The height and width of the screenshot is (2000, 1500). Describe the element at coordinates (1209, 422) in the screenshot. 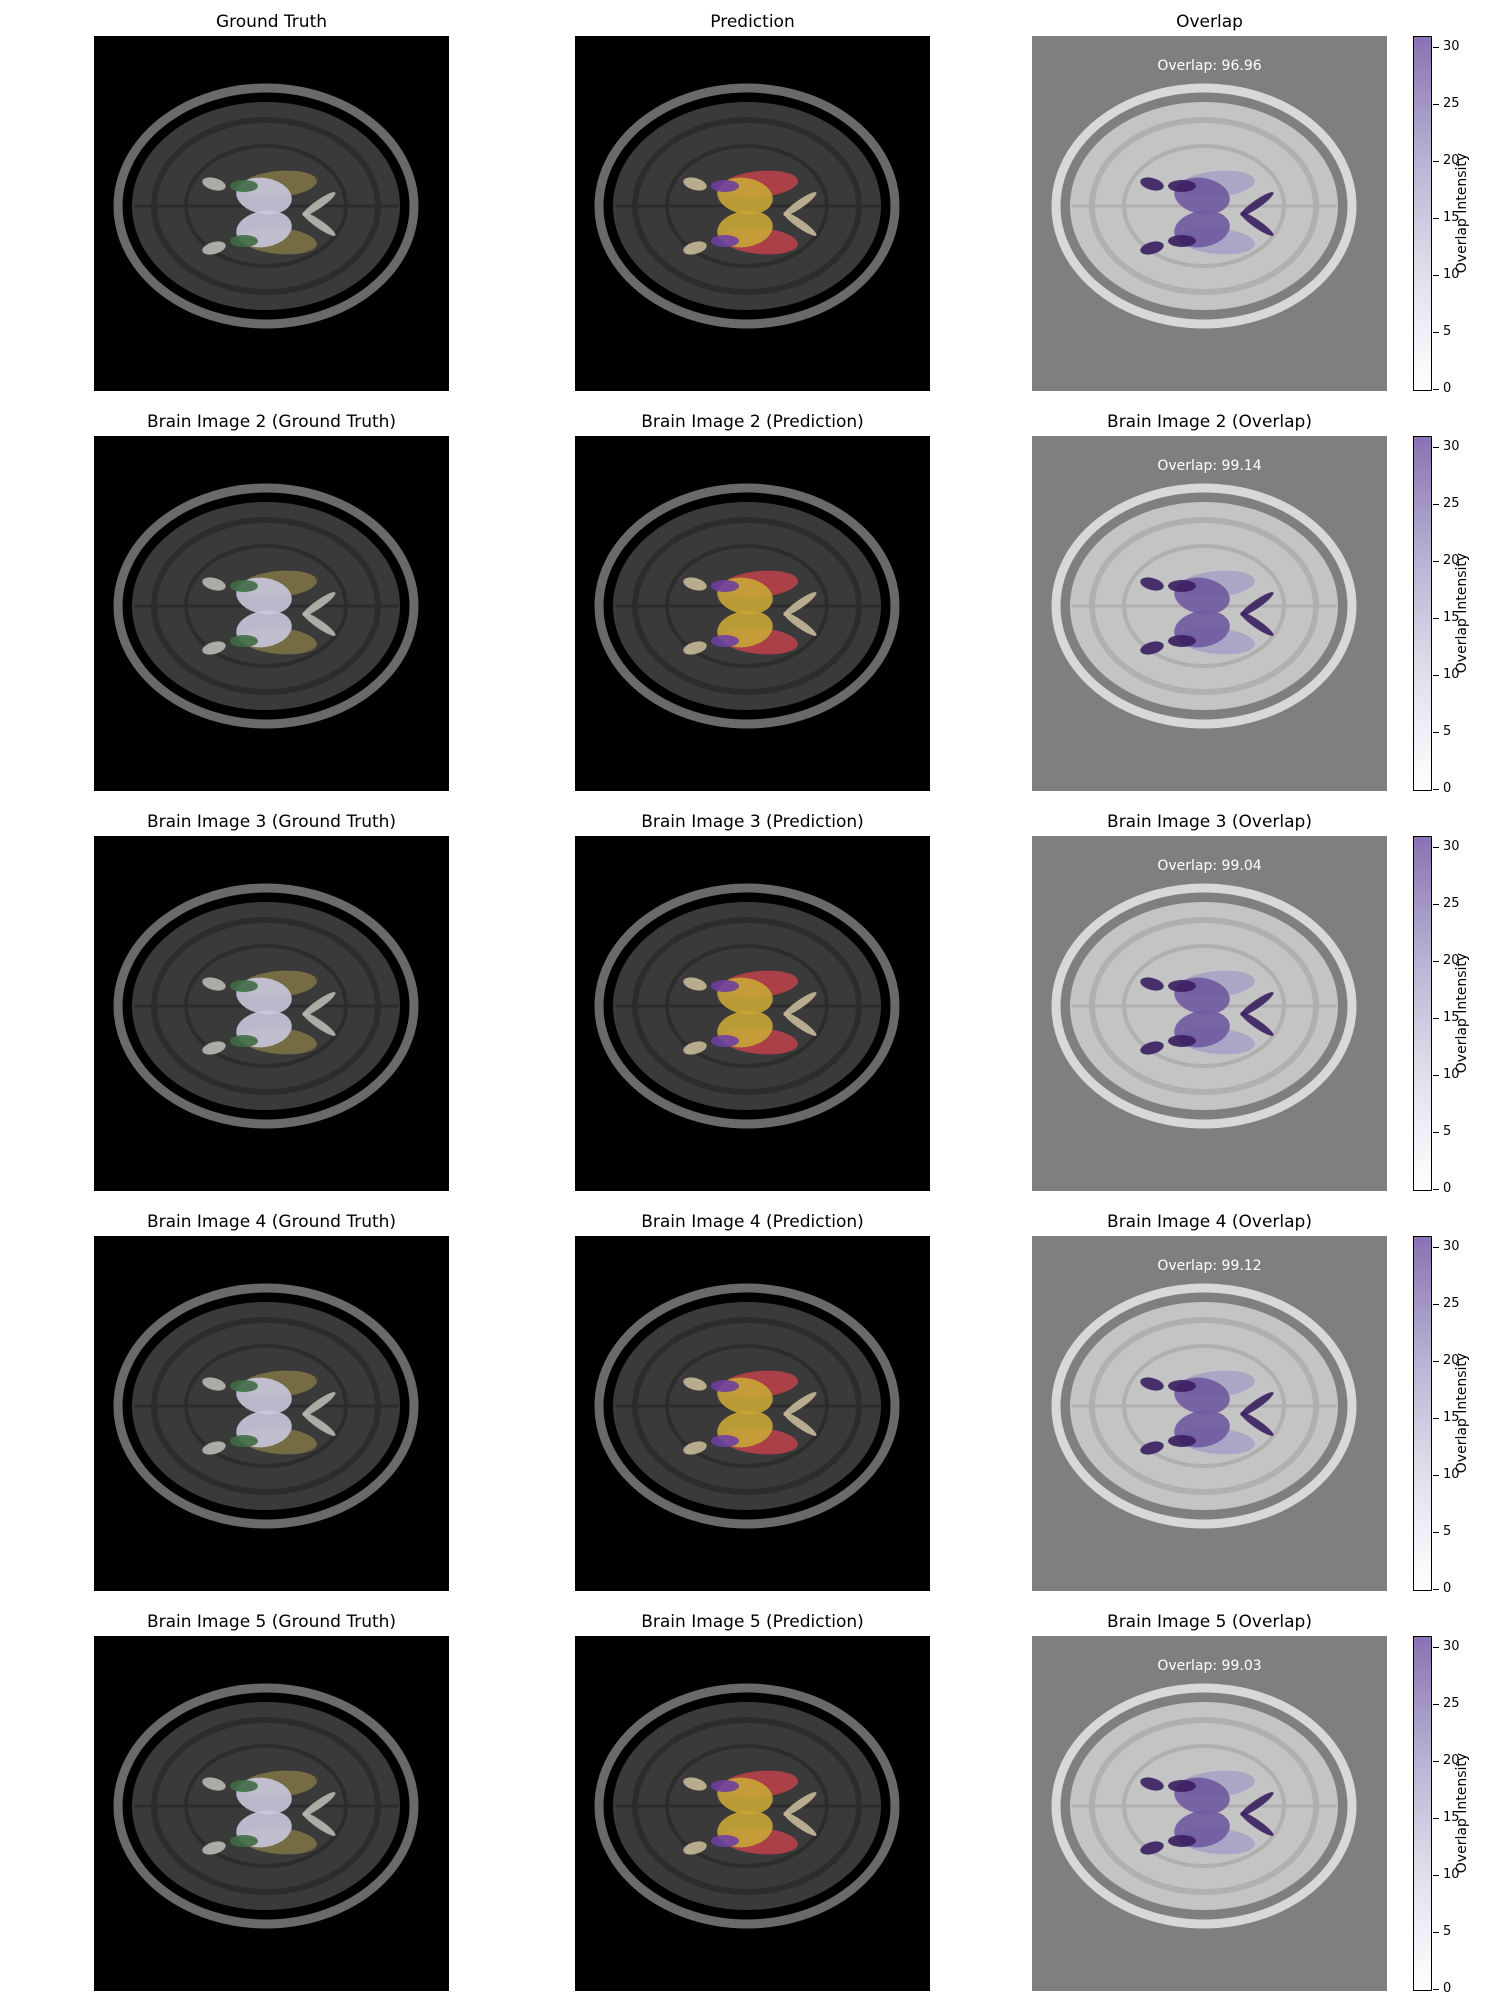

I see `overlap-title: Brain Image 2 (Overlap)` at that location.